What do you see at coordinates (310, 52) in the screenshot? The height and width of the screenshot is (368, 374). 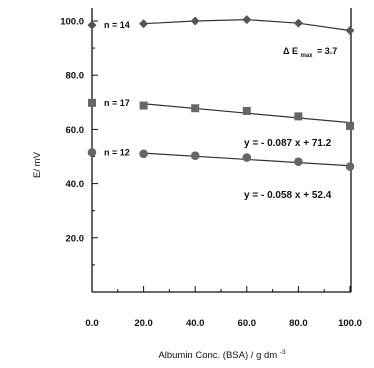 I see `delta-e-annotation: Δ E max = 3.7` at bounding box center [310, 52].